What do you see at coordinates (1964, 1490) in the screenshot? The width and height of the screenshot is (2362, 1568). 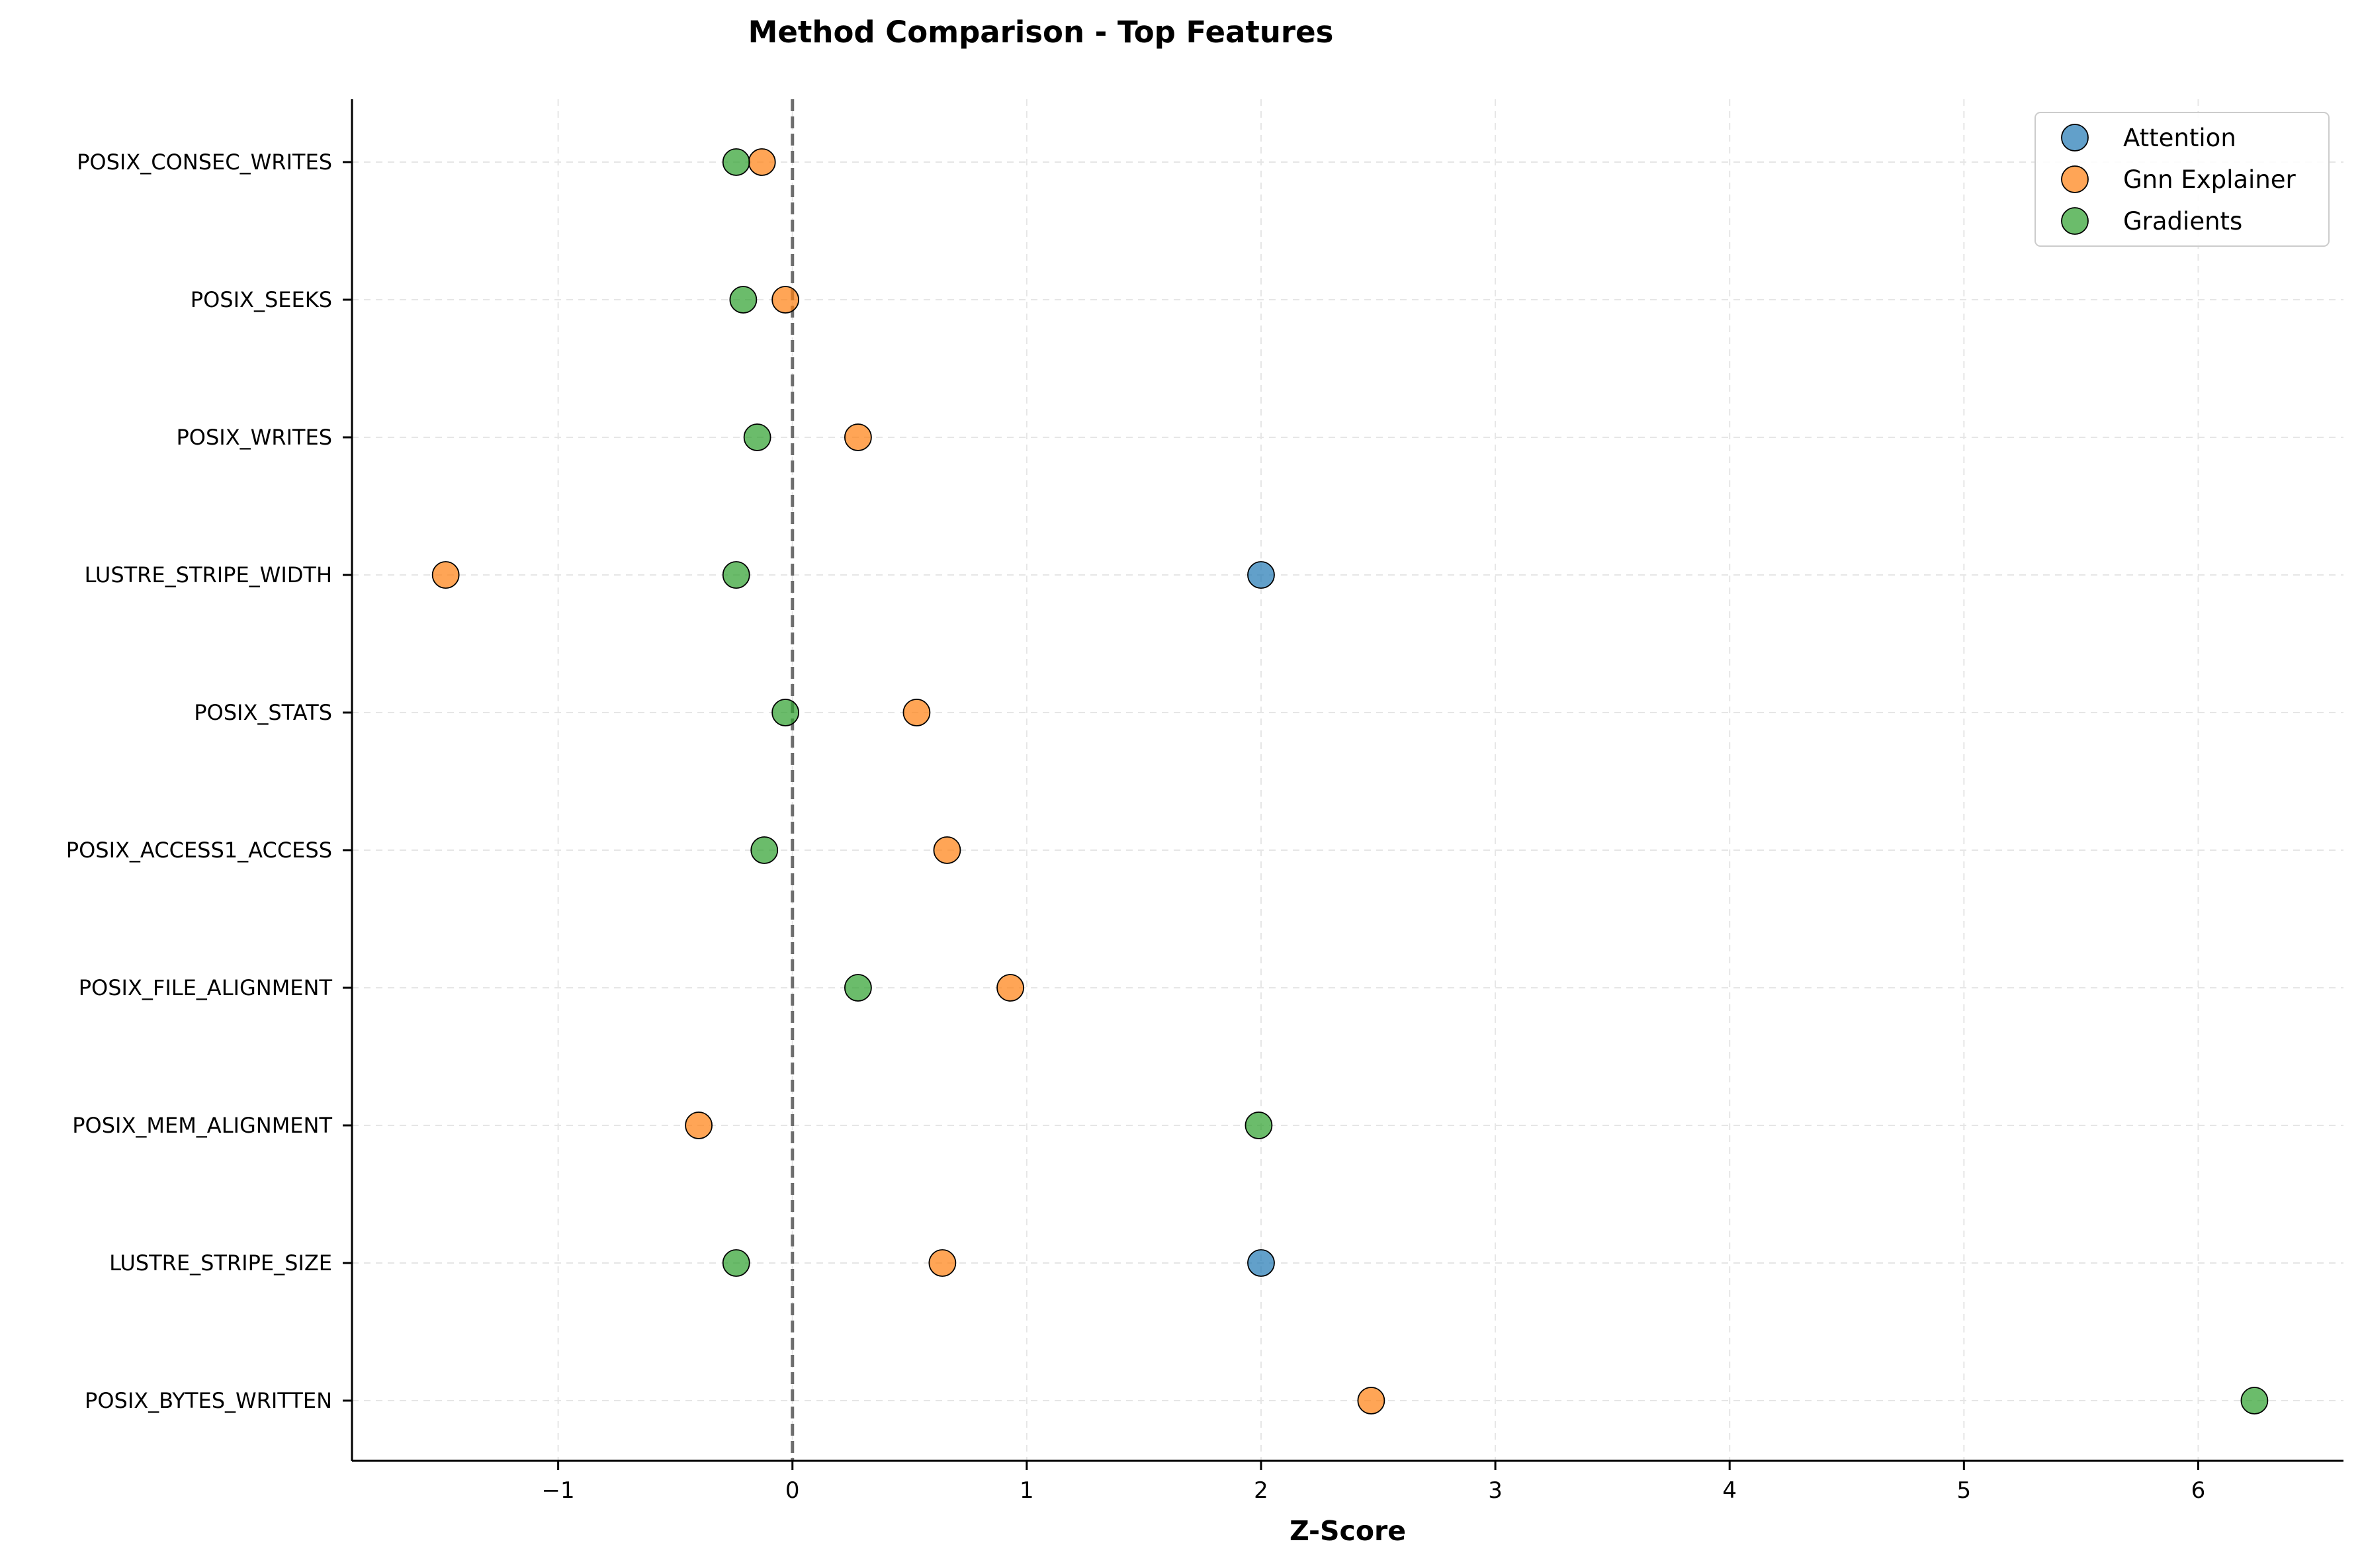 I see `x-tick-label: 5` at bounding box center [1964, 1490].